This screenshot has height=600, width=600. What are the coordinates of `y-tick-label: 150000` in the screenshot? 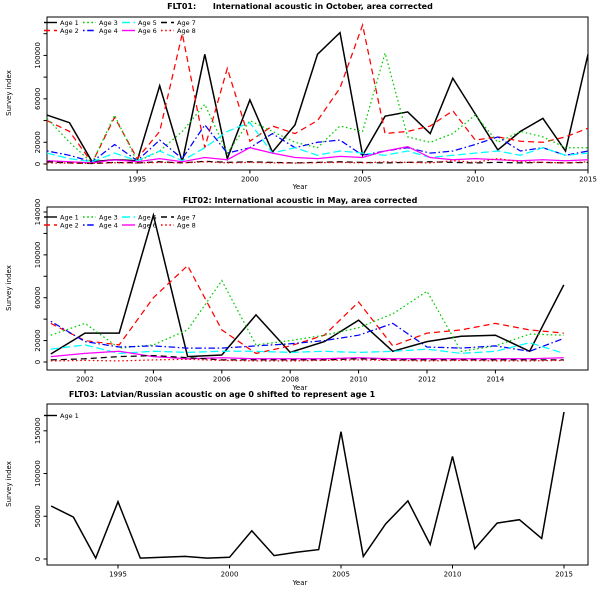 It's located at (38, 430).